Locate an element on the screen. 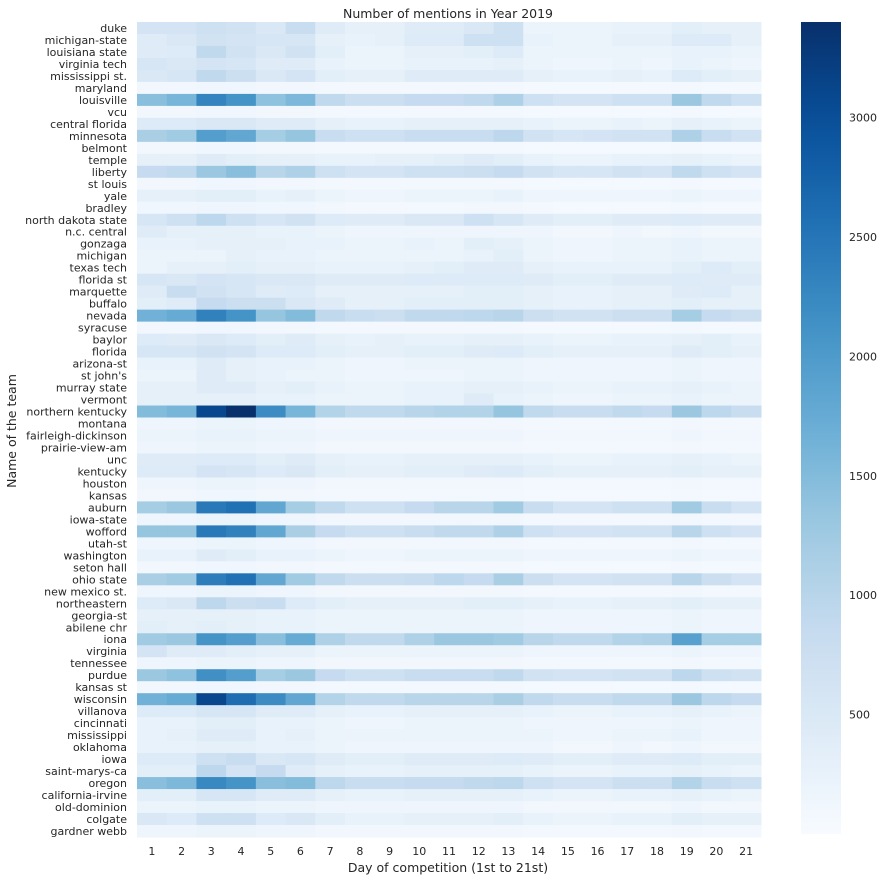 The image size is (885, 882). chart-title: Number of mentions in Year 2019 is located at coordinates (448, 13).